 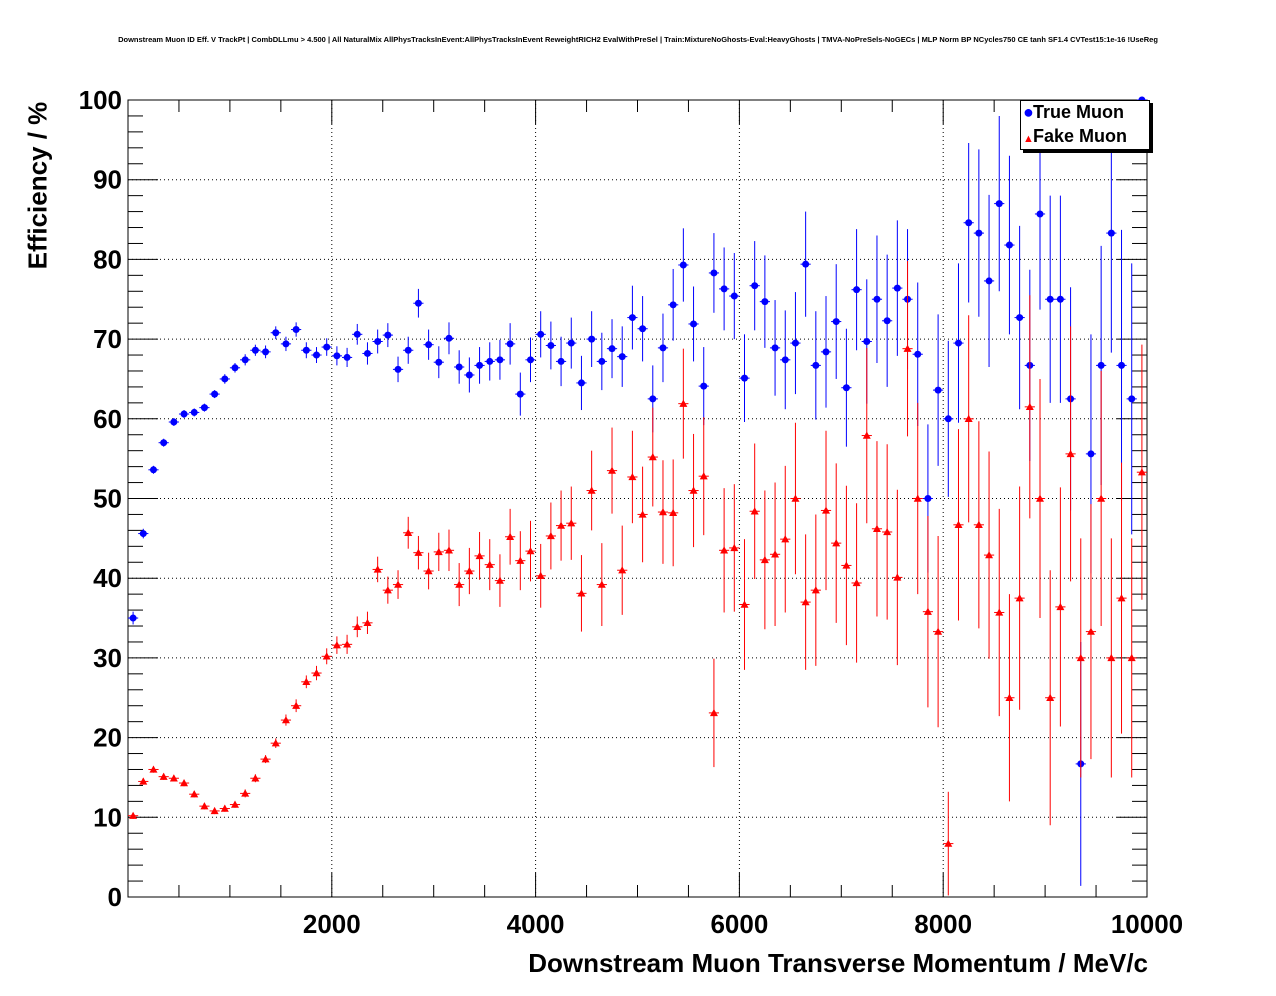 What do you see at coordinates (1028, 139) in the screenshot?
I see `legend-triangle-marker: ▲` at bounding box center [1028, 139].